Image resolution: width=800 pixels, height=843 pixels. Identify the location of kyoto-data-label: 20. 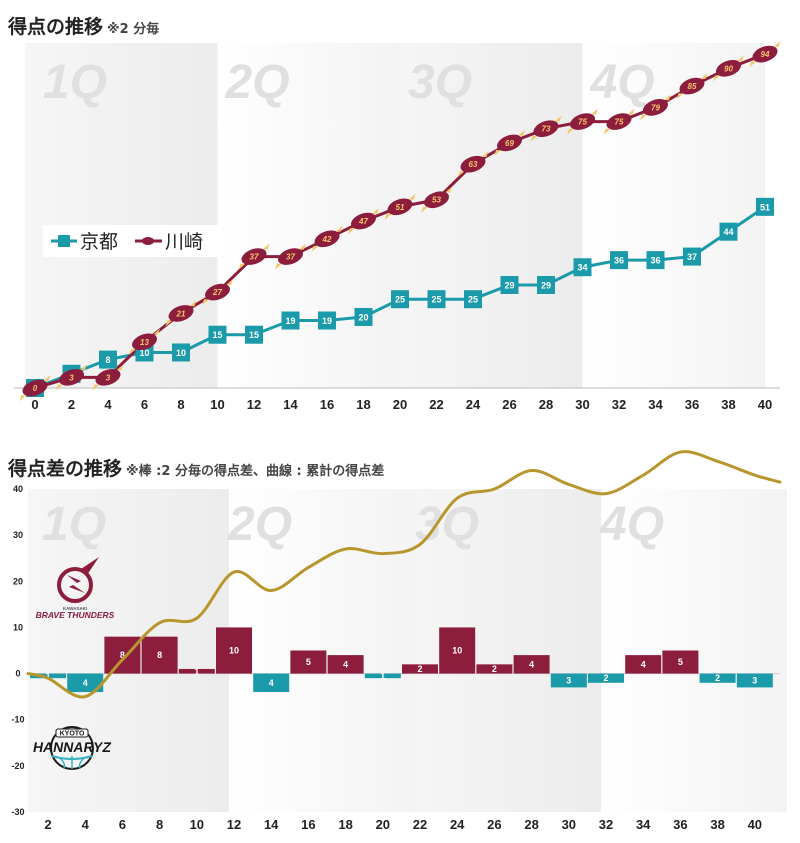
(363, 317).